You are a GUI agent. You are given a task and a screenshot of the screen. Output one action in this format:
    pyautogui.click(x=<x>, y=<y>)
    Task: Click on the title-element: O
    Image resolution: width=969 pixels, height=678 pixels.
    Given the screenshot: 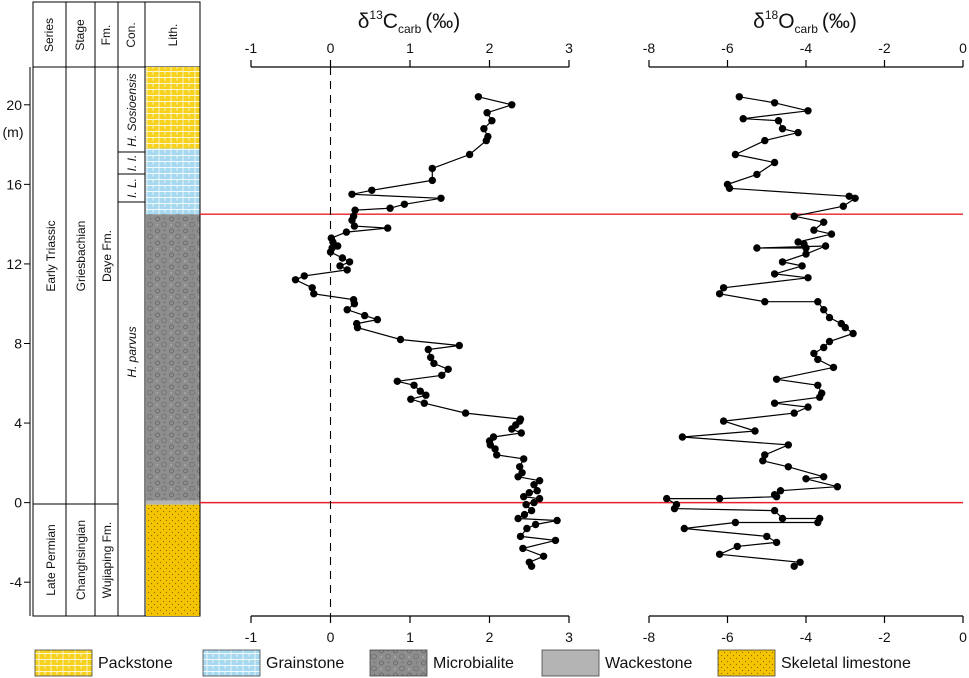 What is the action you would take?
    pyautogui.click(x=786, y=21)
    